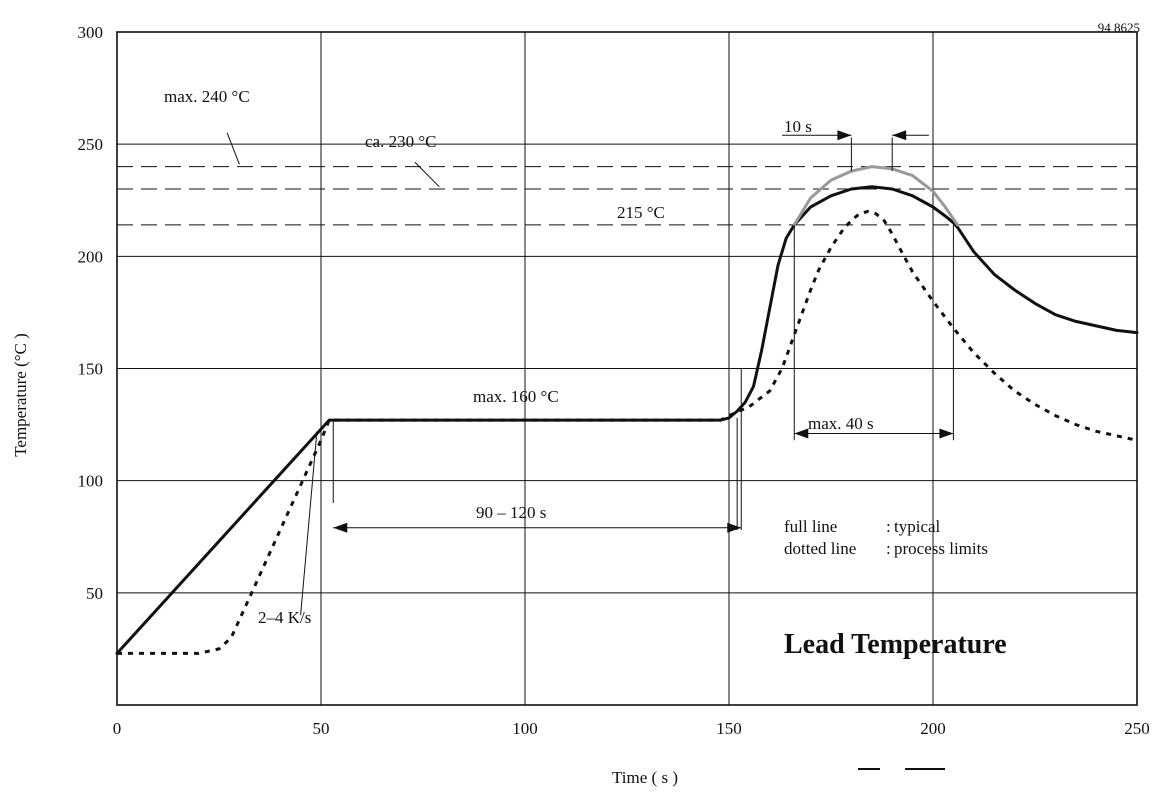 Image resolution: width=1162 pixels, height=792 pixels. What do you see at coordinates (888, 526) in the screenshot?
I see `legend-sep-full: :` at bounding box center [888, 526].